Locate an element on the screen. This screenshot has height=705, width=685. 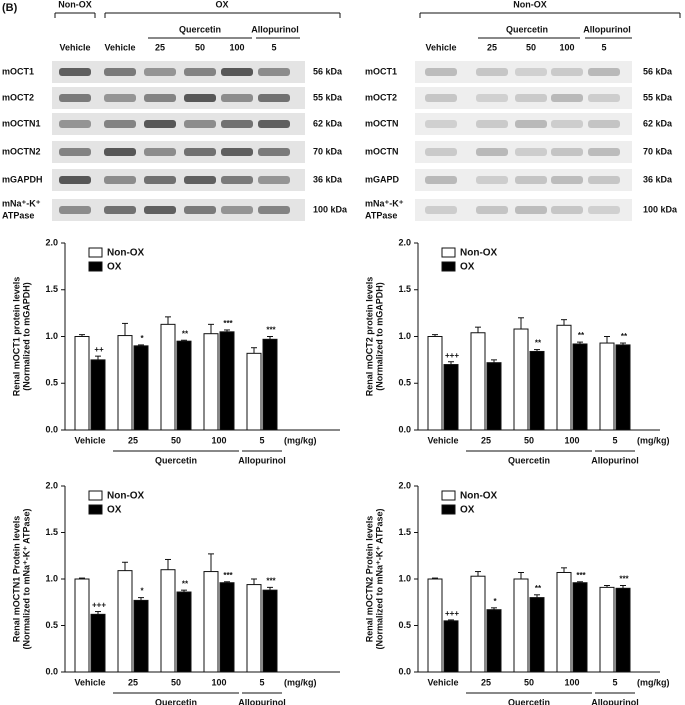
row-label: mOCTN is located at coordinates (382, 123).